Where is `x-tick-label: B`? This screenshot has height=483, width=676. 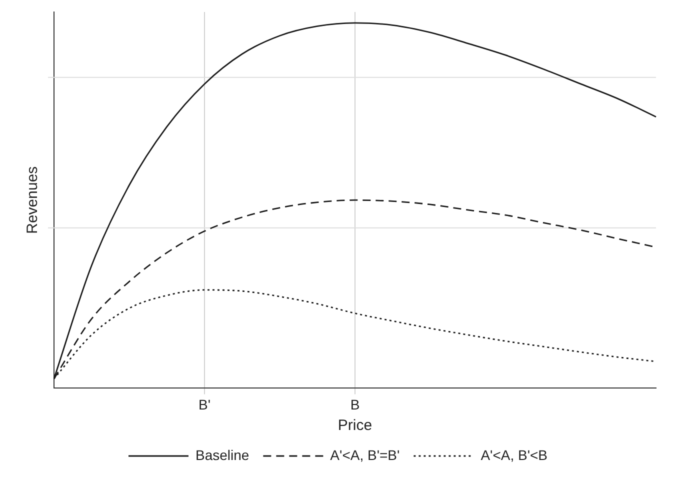 x-tick-label: B is located at coordinates (355, 404).